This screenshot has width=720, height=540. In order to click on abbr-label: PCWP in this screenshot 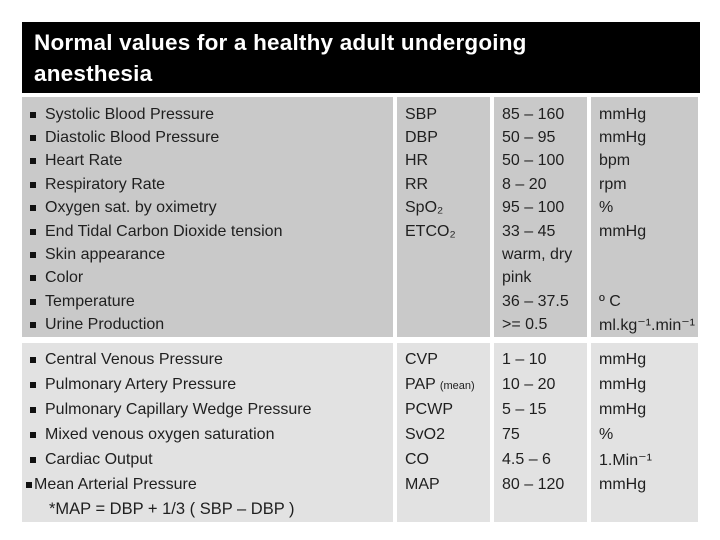, I will do `click(429, 409)`.